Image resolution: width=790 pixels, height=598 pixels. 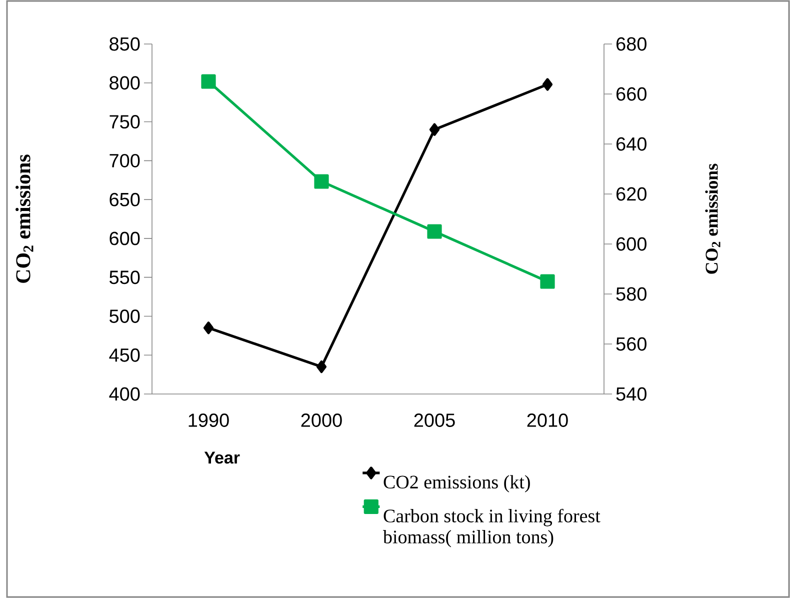 I want to click on y-axis-title: CO$_{2}$ emissions, so click(x=25, y=218).